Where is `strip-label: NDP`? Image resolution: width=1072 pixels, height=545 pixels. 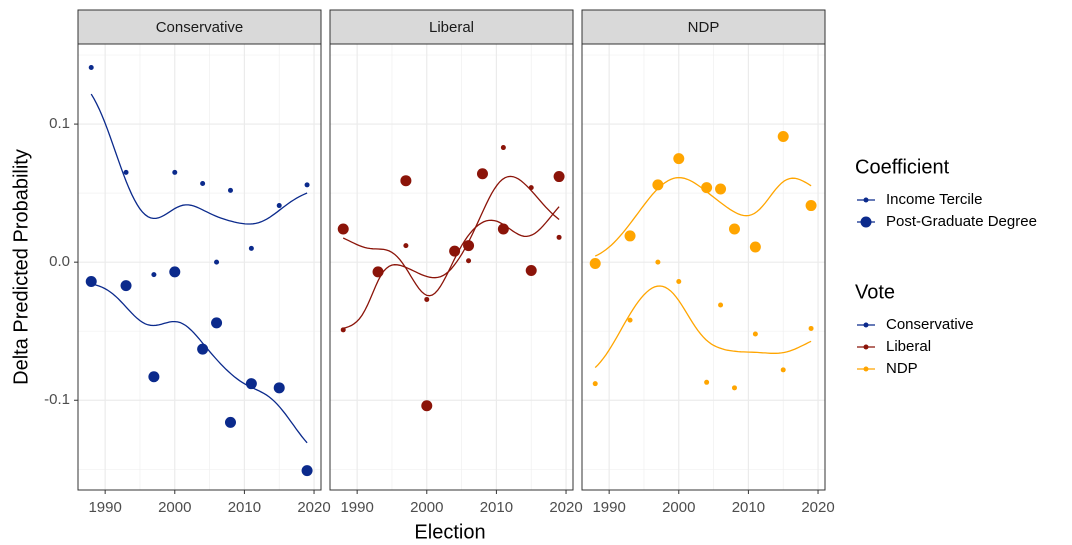 strip-label: NDP is located at coordinates (704, 27).